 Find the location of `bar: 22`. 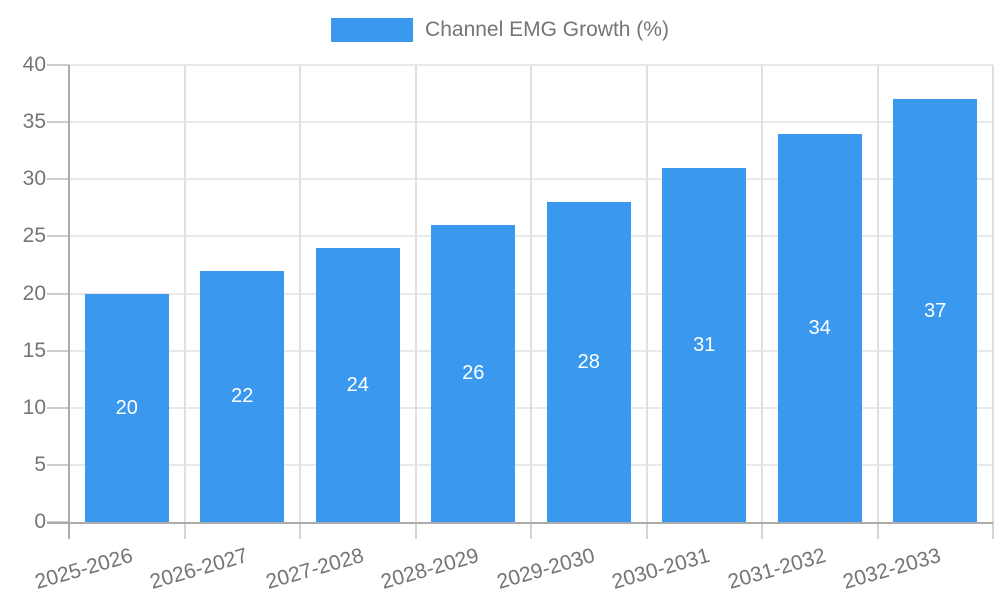

bar: 22 is located at coordinates (242, 396).